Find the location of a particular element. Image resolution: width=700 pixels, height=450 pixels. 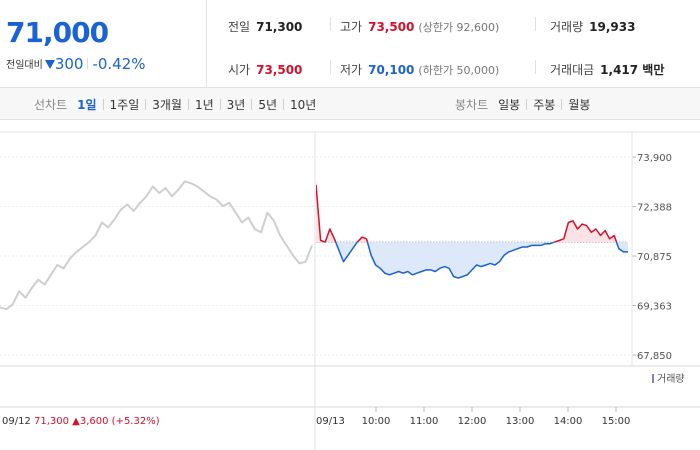

tab-5y: 5년 is located at coordinates (268, 104).